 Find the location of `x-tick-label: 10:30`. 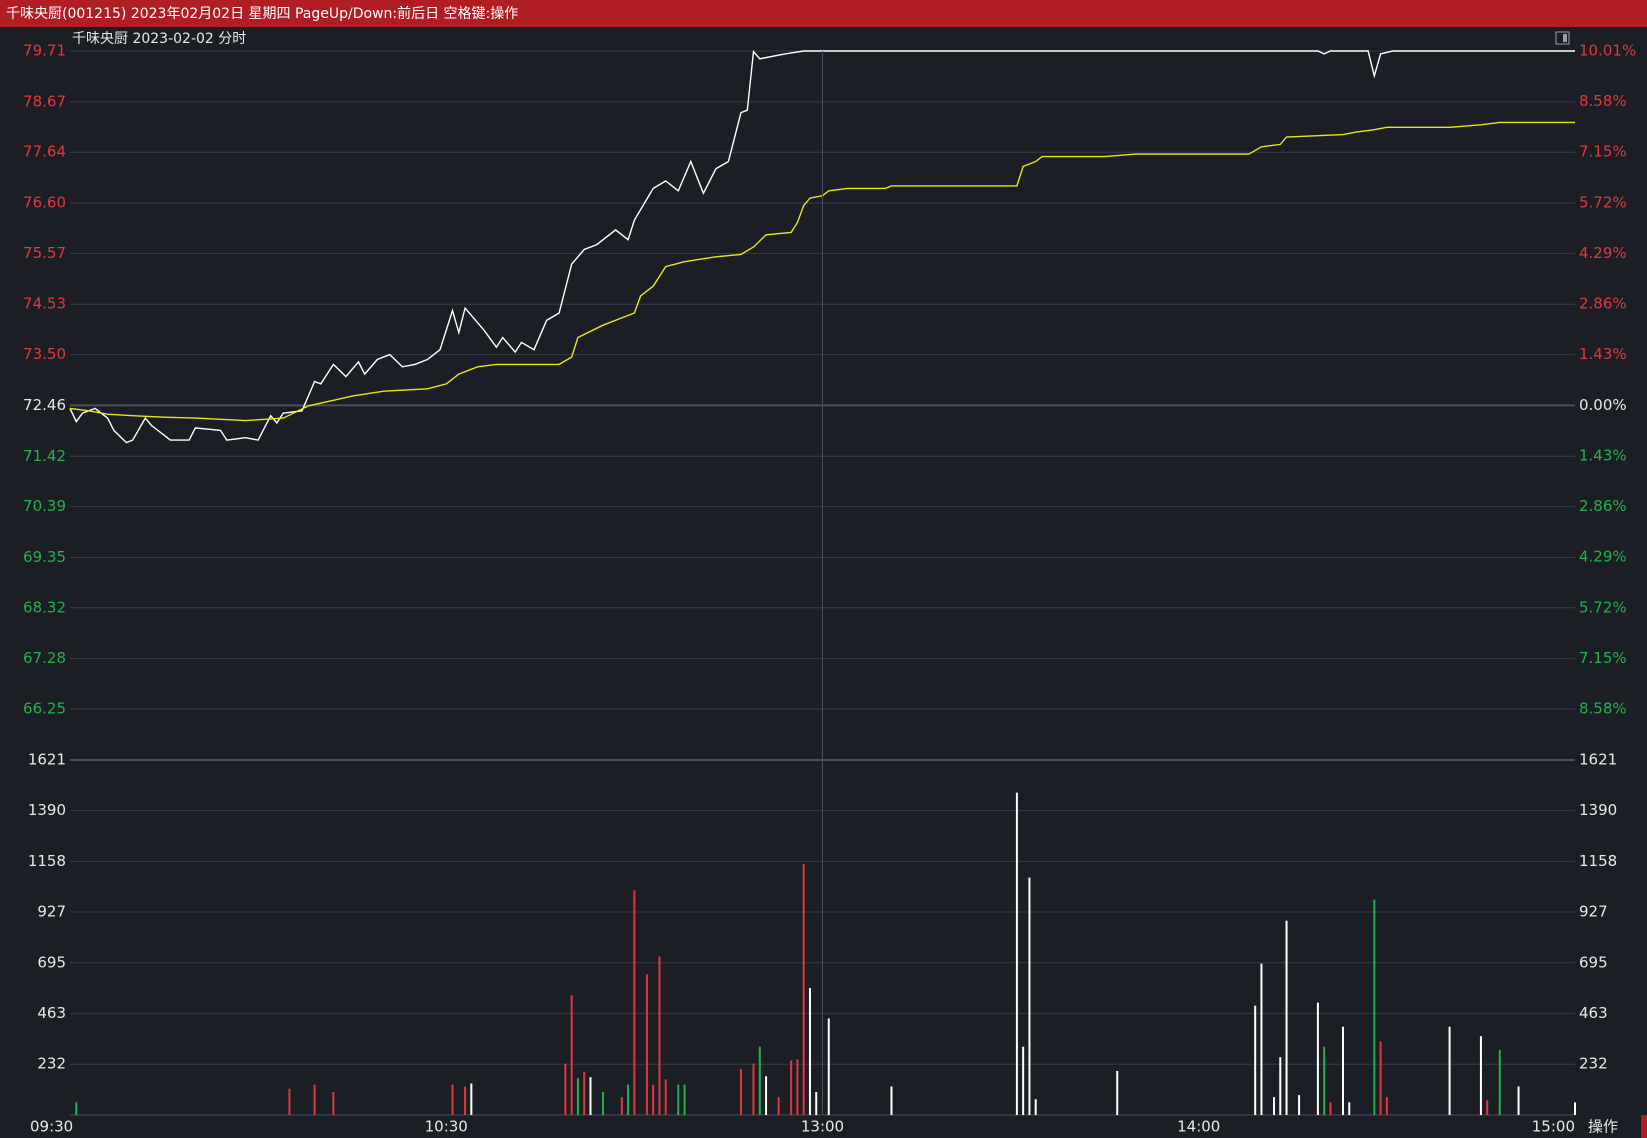

x-tick-label: 10:30 is located at coordinates (446, 1127).